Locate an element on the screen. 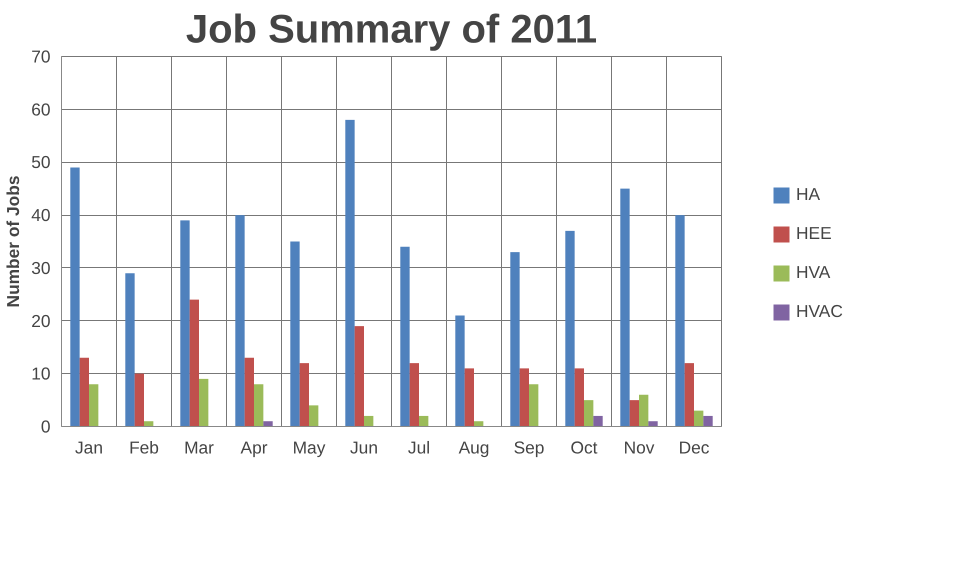 This screenshot has width=966, height=587. legend-label: HVAC is located at coordinates (819, 311).